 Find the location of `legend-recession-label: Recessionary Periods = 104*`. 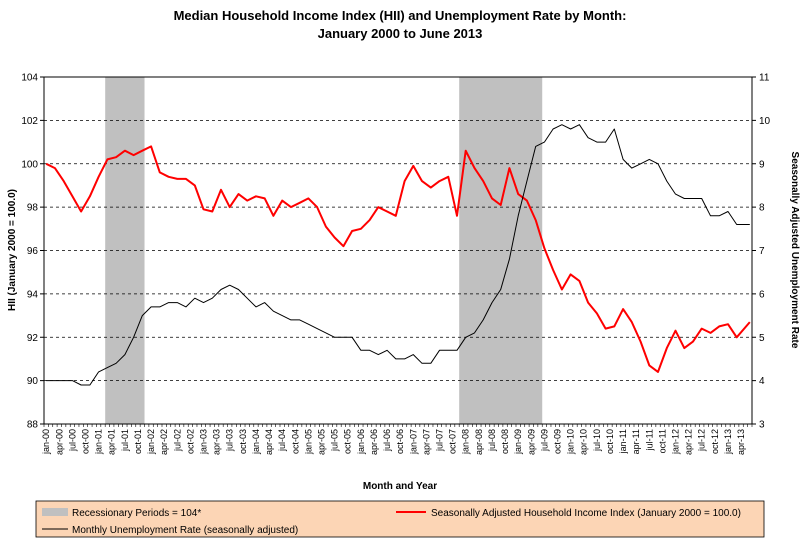

legend-recession-label: Recessionary Periods = 104* is located at coordinates (136, 513).